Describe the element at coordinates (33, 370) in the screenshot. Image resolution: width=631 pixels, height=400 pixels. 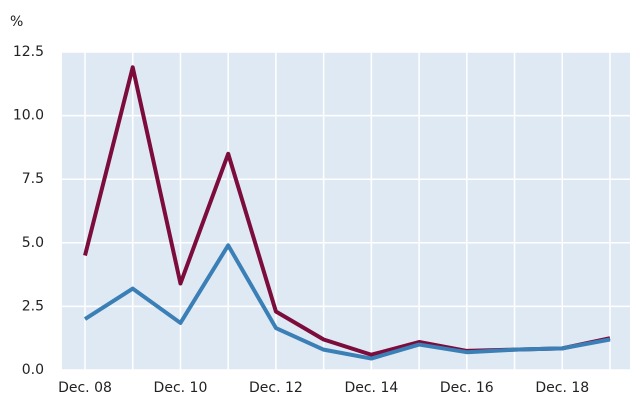
I see `y-tick-label: 0.0` at that location.